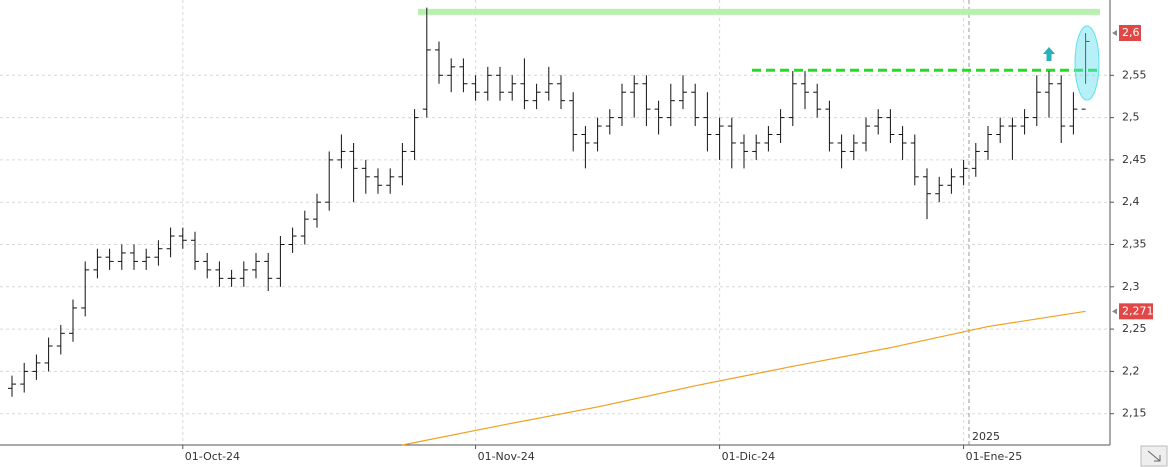 The height and width of the screenshot is (467, 1168). I want to click on y-tick-label: 2,3, so click(1131, 286).